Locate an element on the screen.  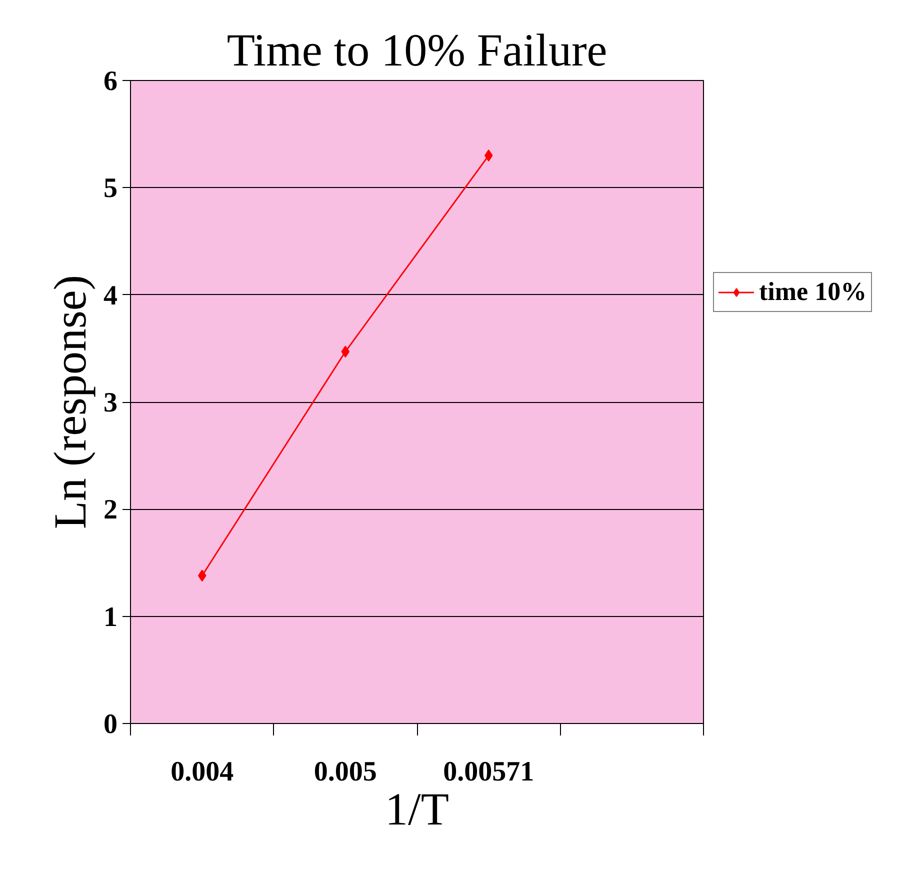
chart-title: Time to 10% Failure is located at coordinates (417, 50).